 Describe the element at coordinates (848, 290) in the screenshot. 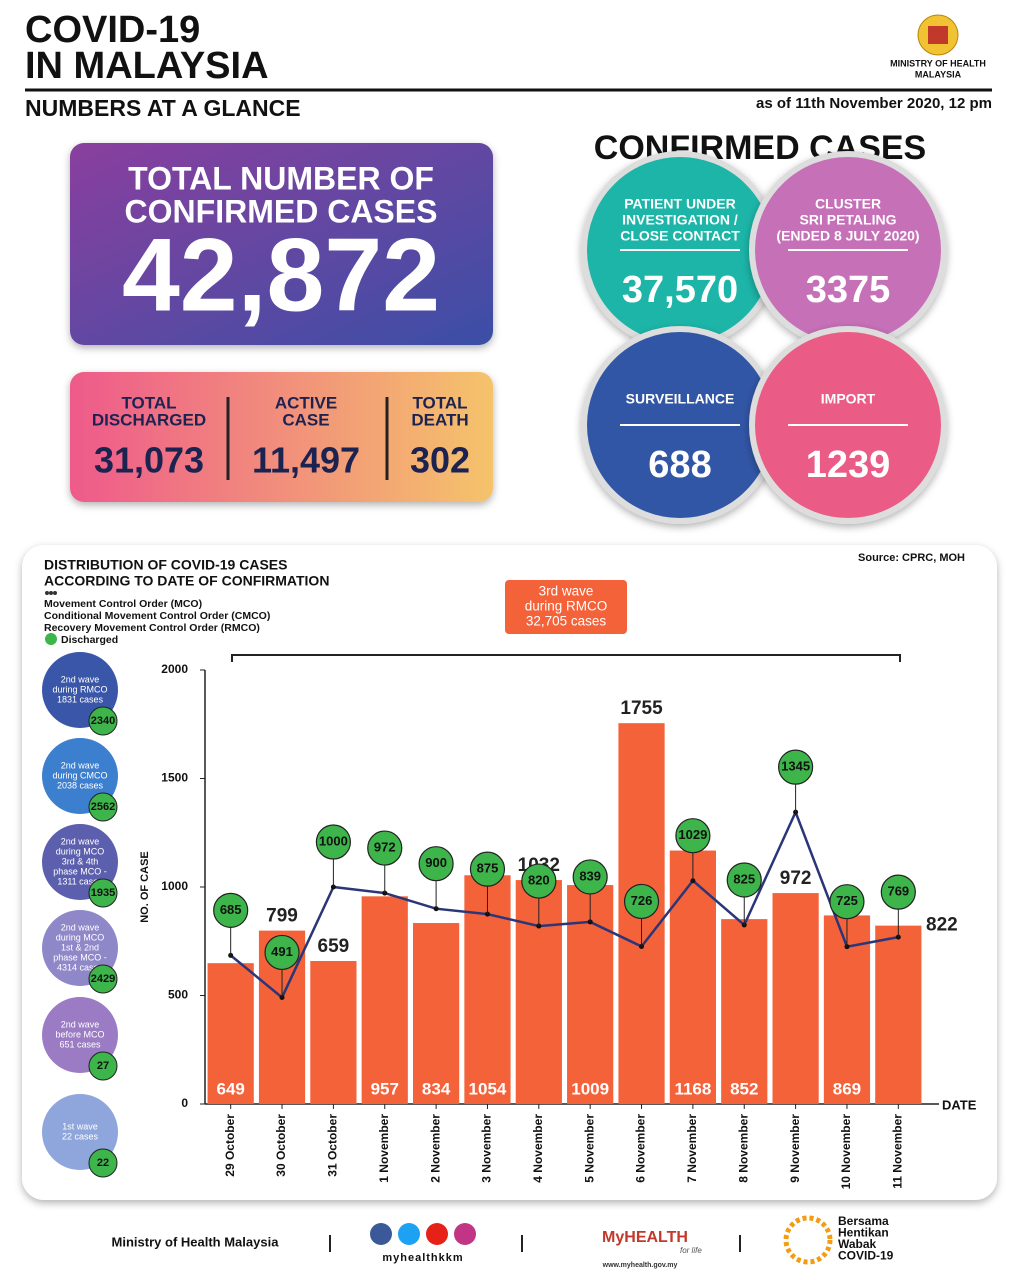

I see `group-value: 3375` at that location.